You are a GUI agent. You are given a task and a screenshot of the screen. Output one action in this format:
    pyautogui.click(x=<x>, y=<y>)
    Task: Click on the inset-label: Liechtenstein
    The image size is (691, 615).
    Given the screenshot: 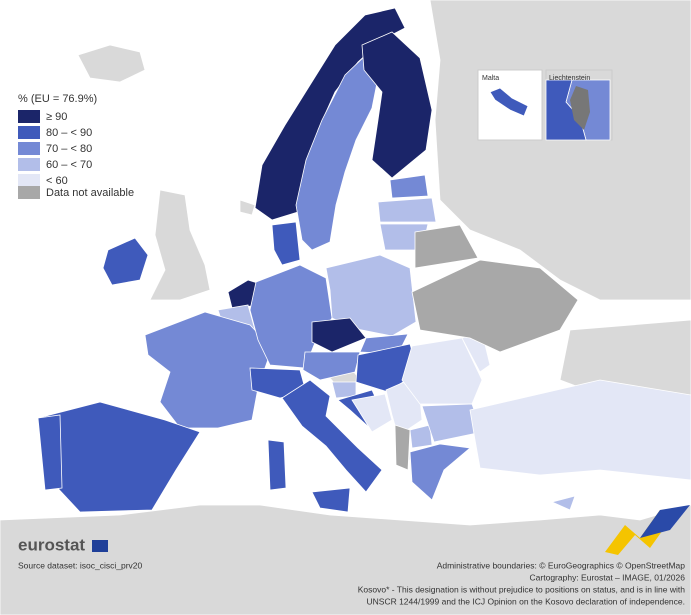 What is the action you would take?
    pyautogui.click(x=569, y=78)
    